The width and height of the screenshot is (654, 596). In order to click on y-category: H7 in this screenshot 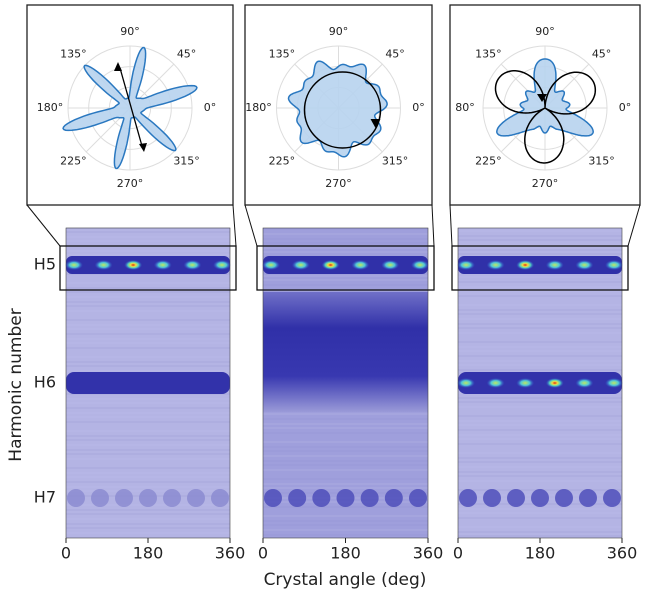, I will do `click(45, 497)`.